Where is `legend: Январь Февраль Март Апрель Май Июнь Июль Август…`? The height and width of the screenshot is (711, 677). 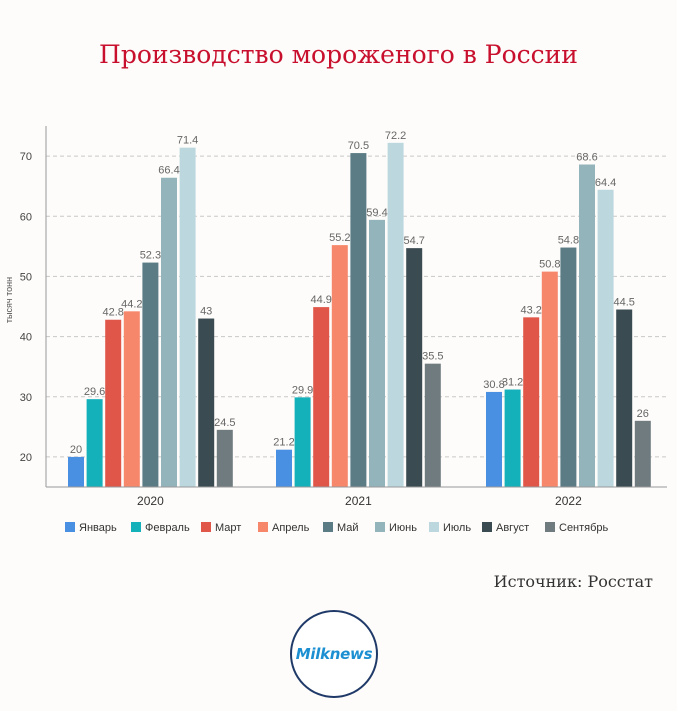
legend: Январь Февраль Март Апрель Май Июнь Июль Август… is located at coordinates (337, 528).